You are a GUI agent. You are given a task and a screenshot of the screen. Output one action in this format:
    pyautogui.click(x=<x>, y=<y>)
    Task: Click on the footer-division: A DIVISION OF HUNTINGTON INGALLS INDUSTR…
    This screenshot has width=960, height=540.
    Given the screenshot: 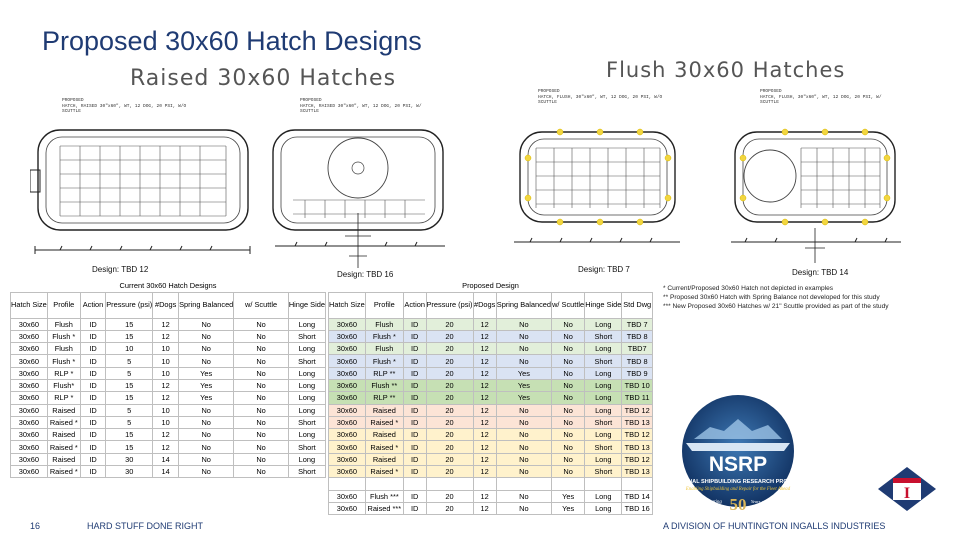 What is the action you would take?
    pyautogui.click(x=774, y=526)
    